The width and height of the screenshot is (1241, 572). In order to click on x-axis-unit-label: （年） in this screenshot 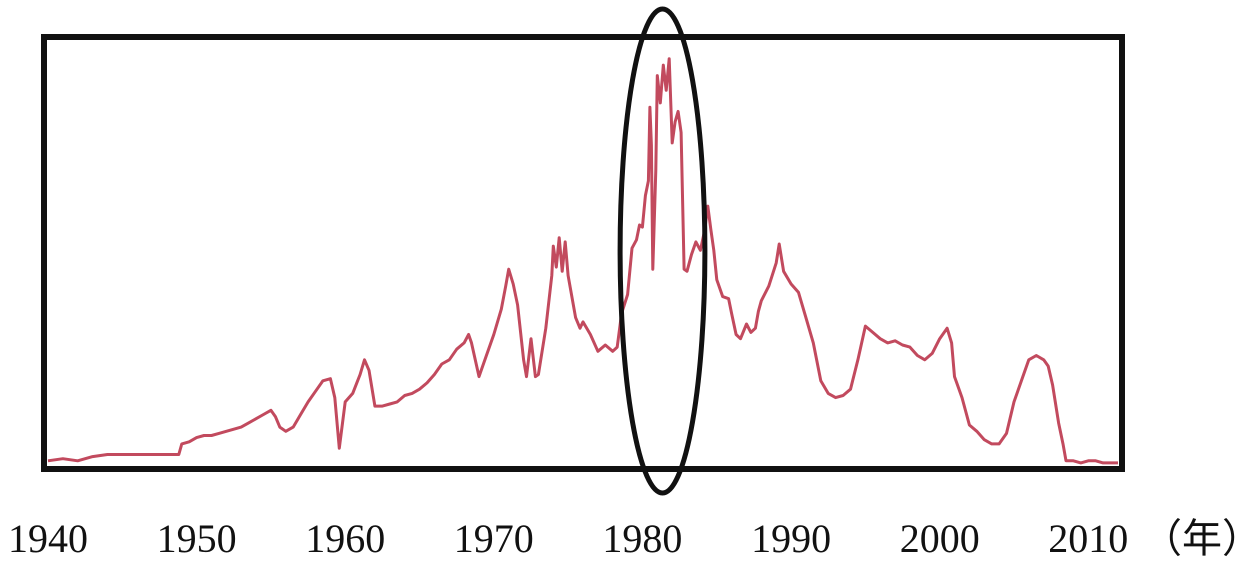, I will do `click(1191, 538)`.